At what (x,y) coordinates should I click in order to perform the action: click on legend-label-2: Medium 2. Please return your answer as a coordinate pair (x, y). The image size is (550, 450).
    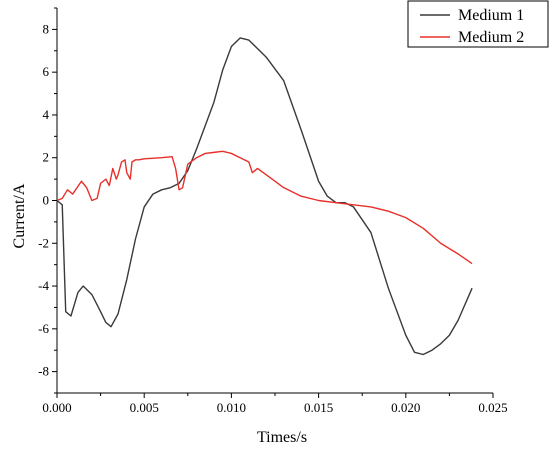
    Looking at the image, I should click on (491, 37).